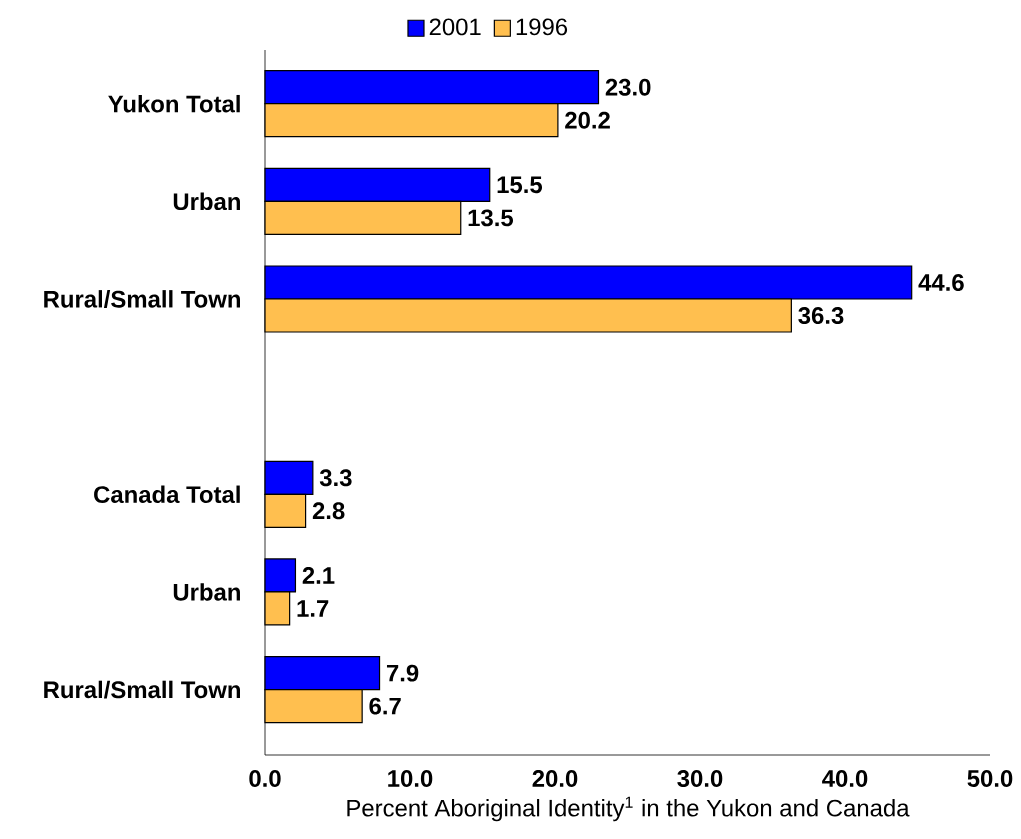 This screenshot has height=839, width=1021. I want to click on data-label: 3.3, so click(335, 478).